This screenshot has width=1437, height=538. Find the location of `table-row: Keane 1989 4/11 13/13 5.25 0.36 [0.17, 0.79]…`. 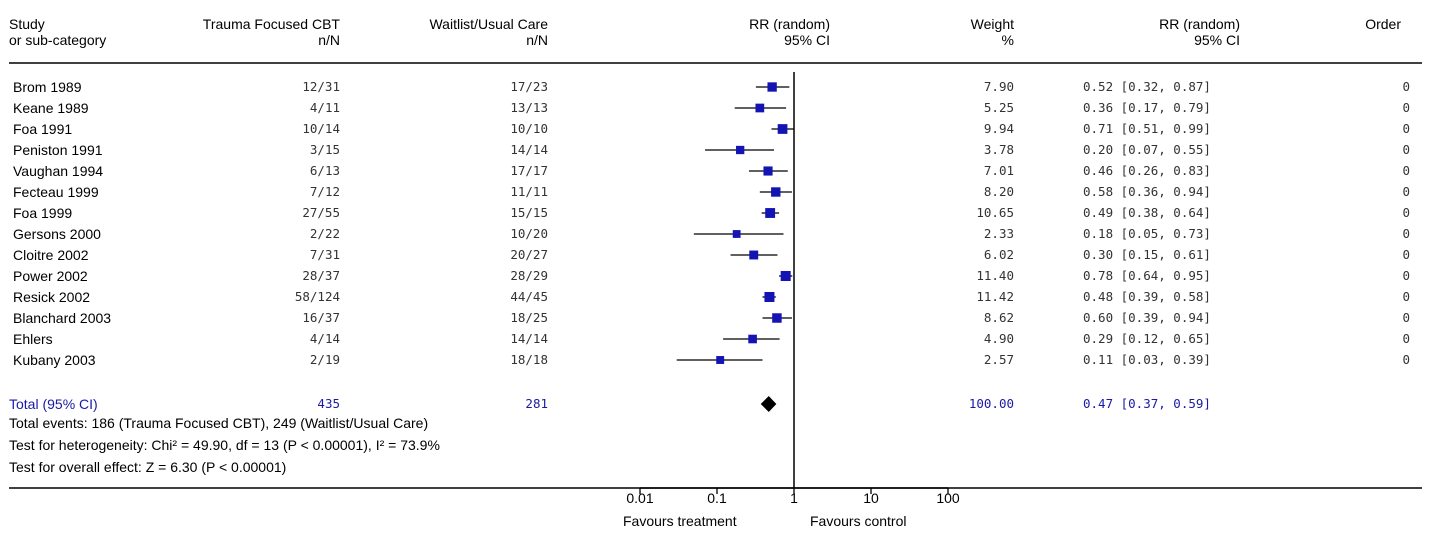

table-row: Keane 1989 4/11 13/13 5.25 0.36 [0.17, 0.79]… is located at coordinates (718, 108).